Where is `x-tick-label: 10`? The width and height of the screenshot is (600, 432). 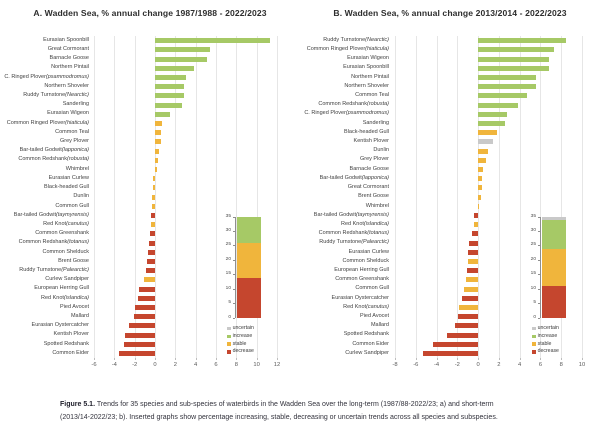
x-tick-label: 10 is located at coordinates (582, 365).